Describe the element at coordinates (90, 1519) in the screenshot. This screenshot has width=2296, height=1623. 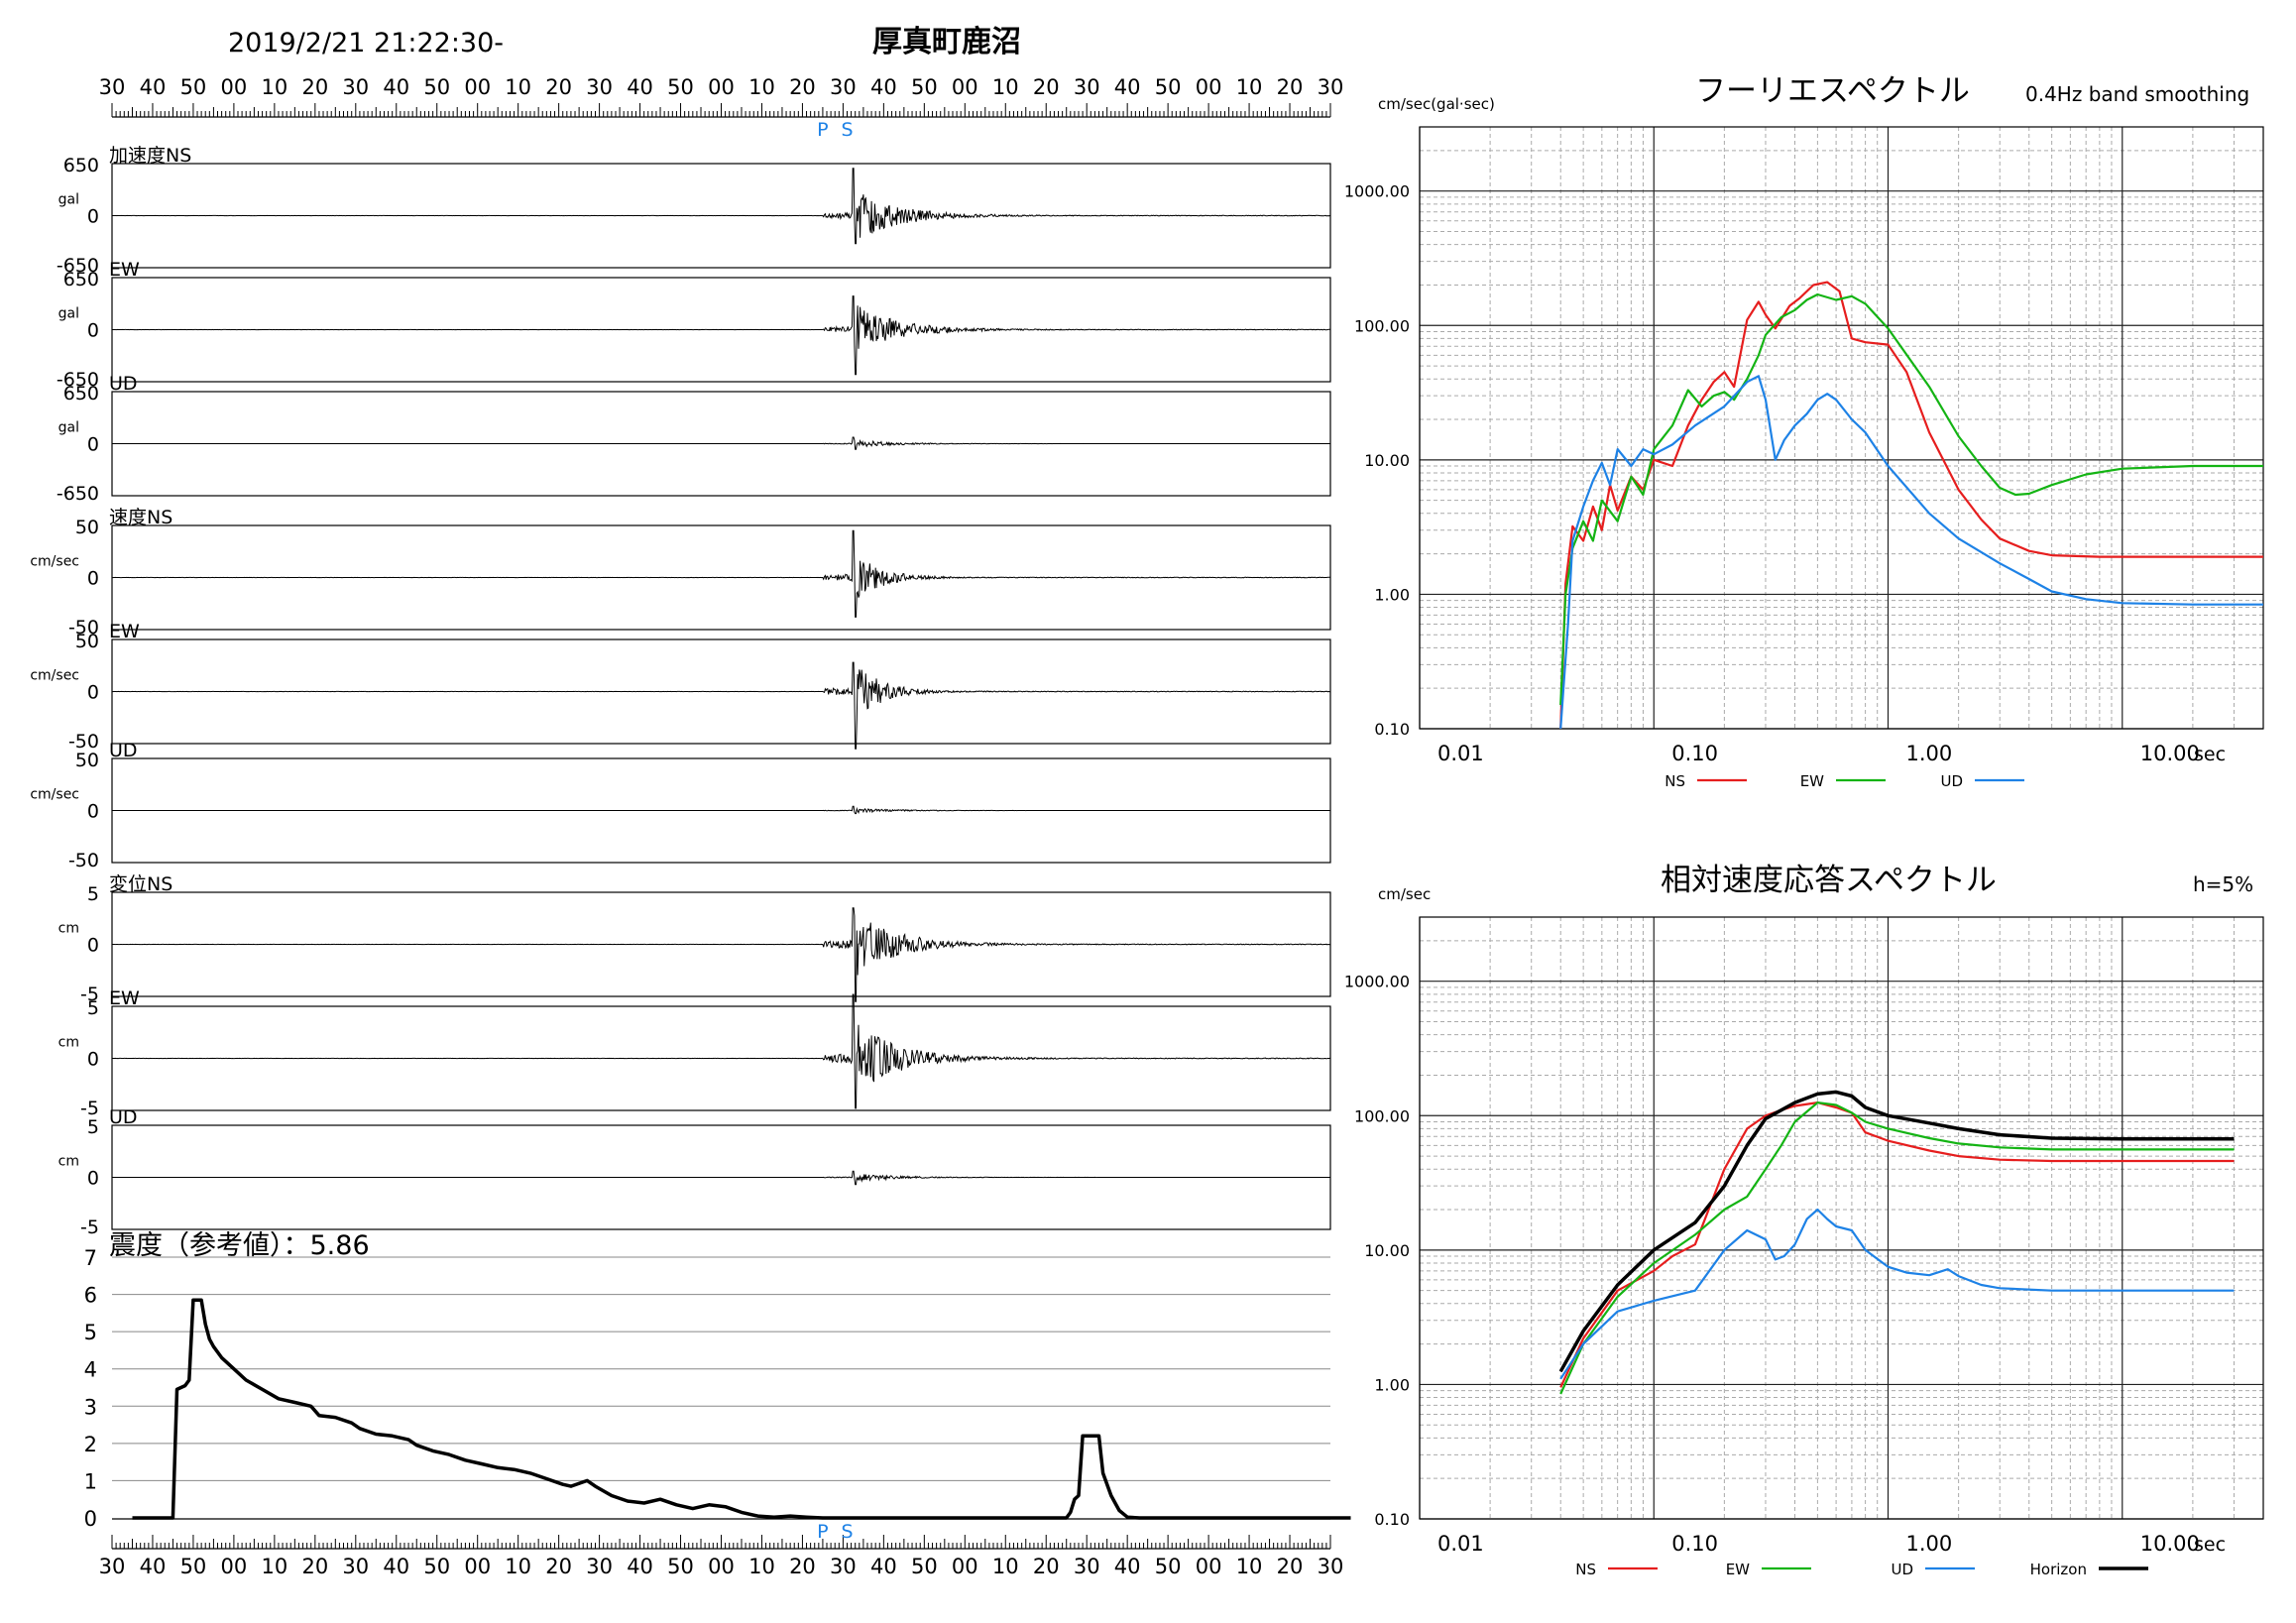
I see `intensity-y-tick-label: 0` at that location.